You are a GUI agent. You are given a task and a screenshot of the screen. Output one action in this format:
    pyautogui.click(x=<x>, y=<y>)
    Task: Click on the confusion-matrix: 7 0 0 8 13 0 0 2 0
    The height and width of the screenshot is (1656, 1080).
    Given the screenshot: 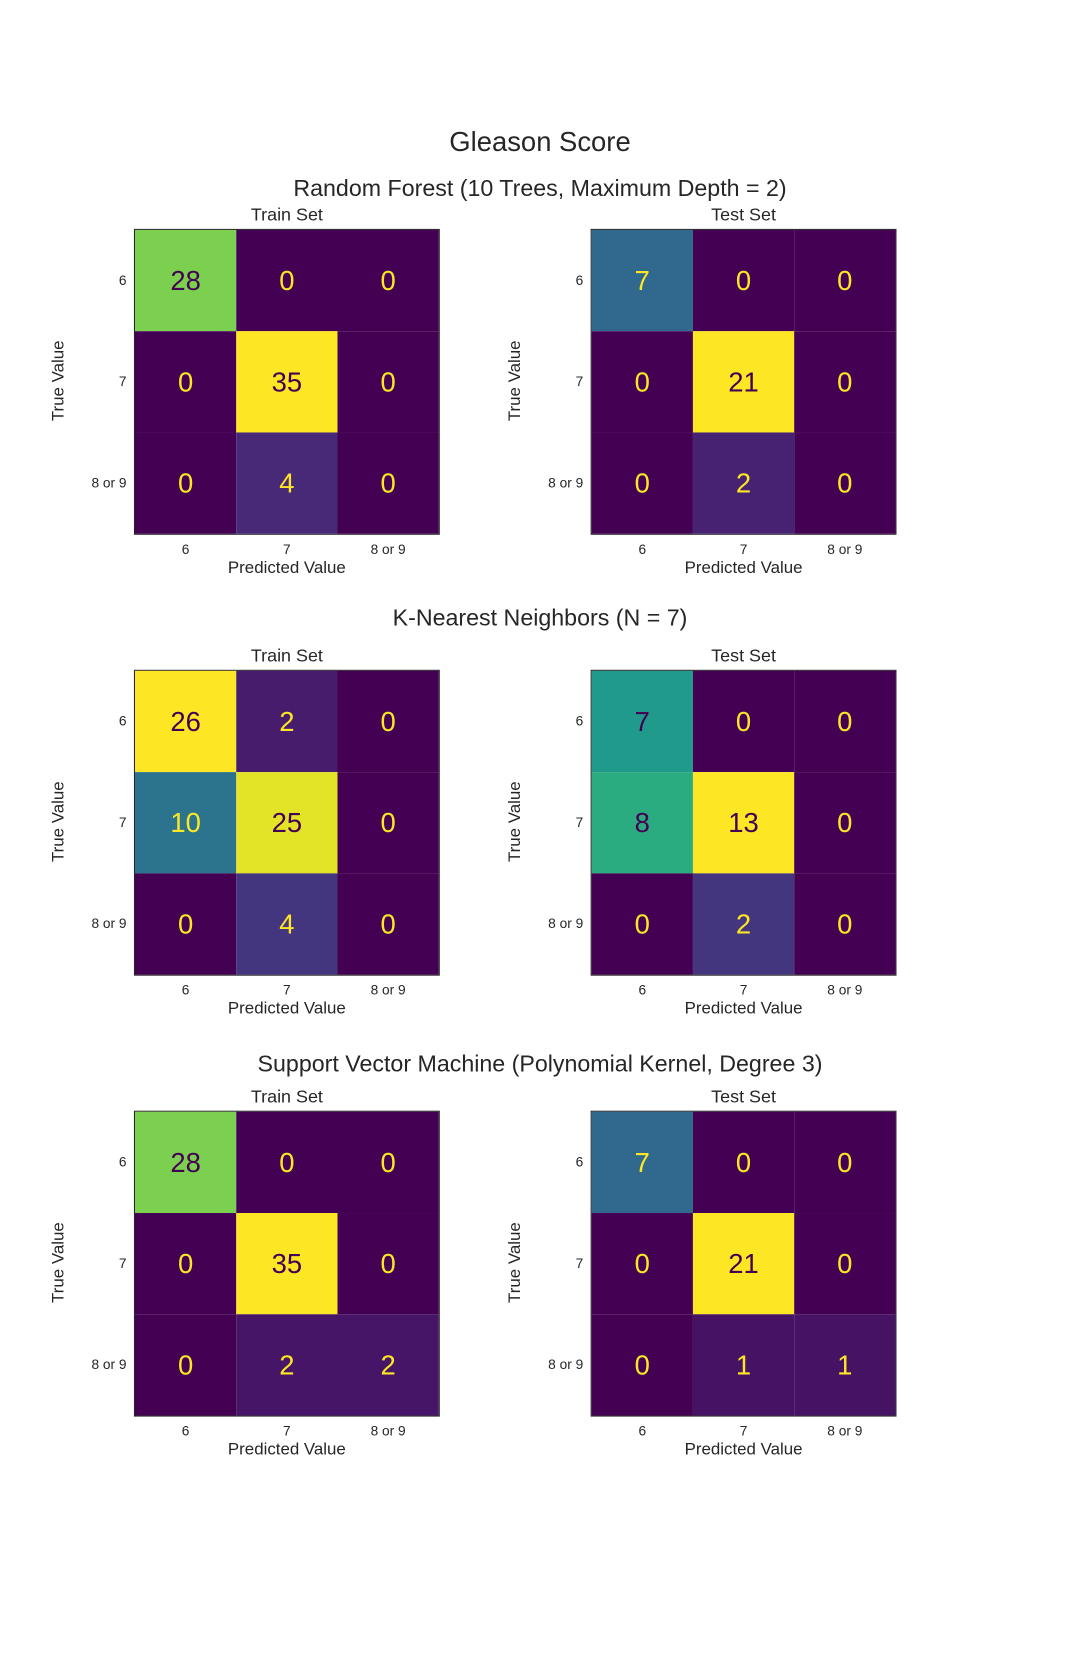 What is the action you would take?
    pyautogui.click(x=743, y=822)
    